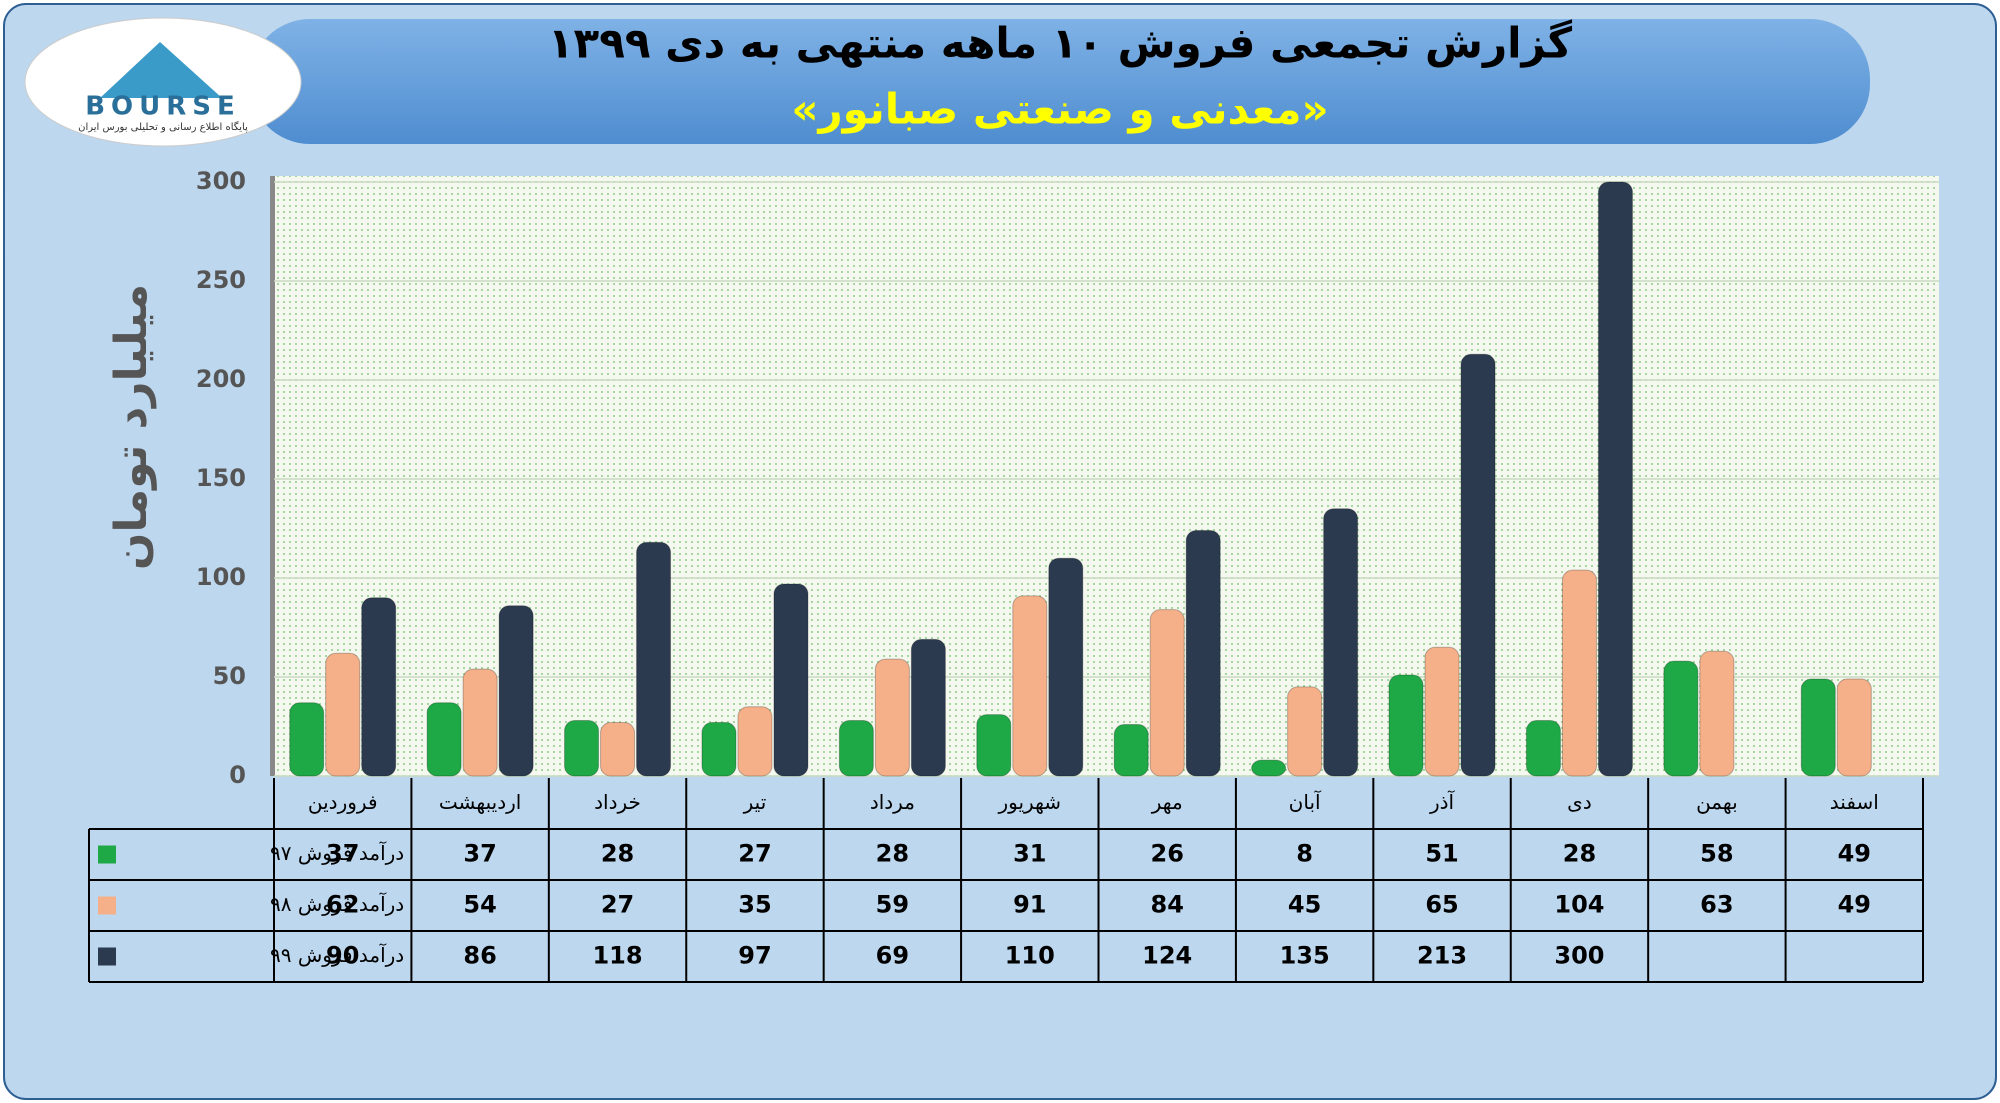 This screenshot has height=1103, width=2000. I want to click on table-cell: 118, so click(617, 956).